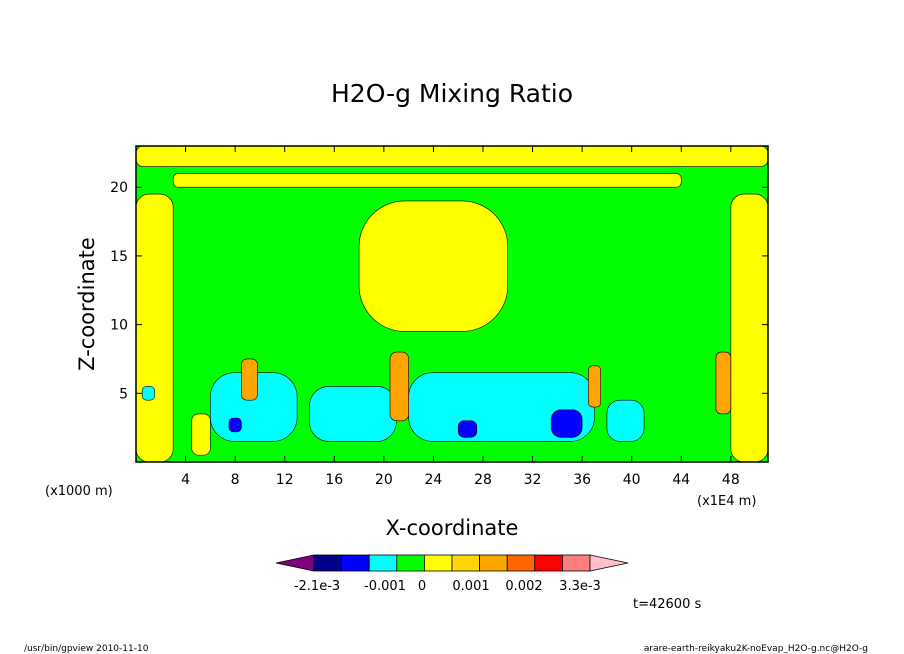 This screenshot has width=904, height=654. What do you see at coordinates (681, 480) in the screenshot?
I see `x-tick-label-10: 44` at bounding box center [681, 480].